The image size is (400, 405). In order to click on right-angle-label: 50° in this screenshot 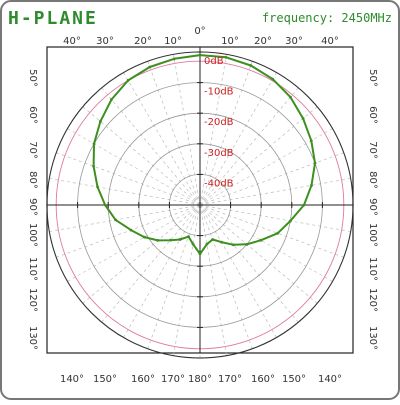, I will do `click(372, 78)`.